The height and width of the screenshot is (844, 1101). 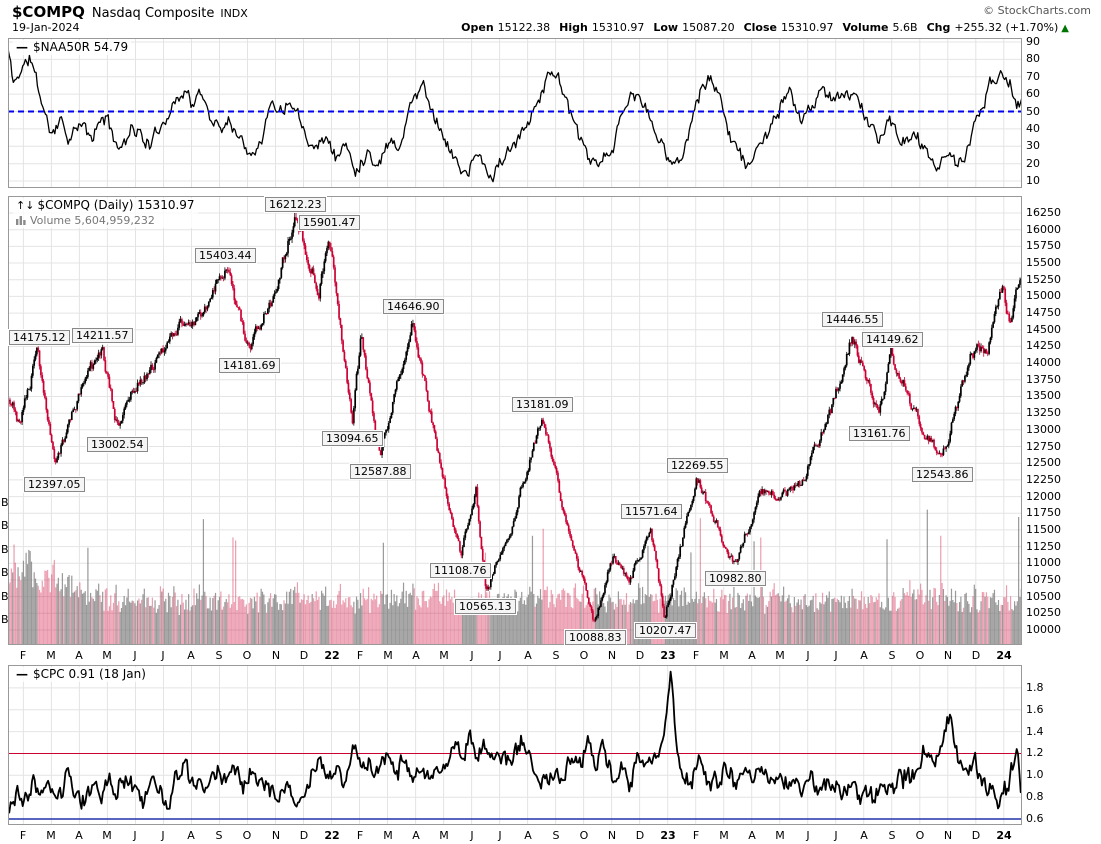 What do you see at coordinates (54, 484) in the screenshot?
I see `price-annotation: 12397.05` at bounding box center [54, 484].